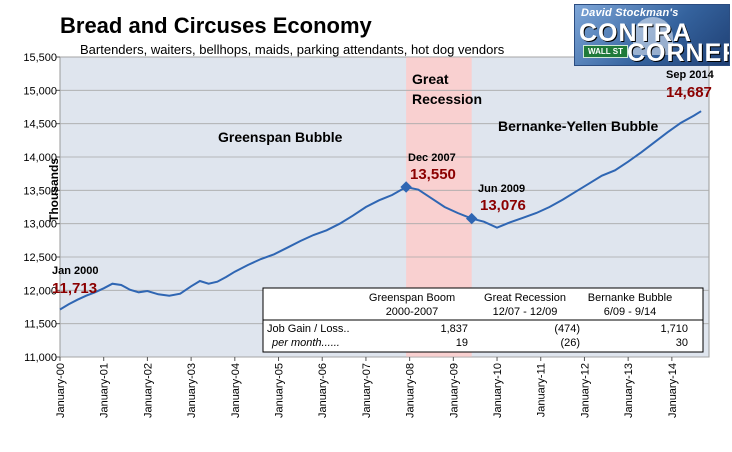 The height and width of the screenshot is (452, 732). Describe the element at coordinates (40, 91) in the screenshot. I see `y-tick-label: 15,000` at that location.